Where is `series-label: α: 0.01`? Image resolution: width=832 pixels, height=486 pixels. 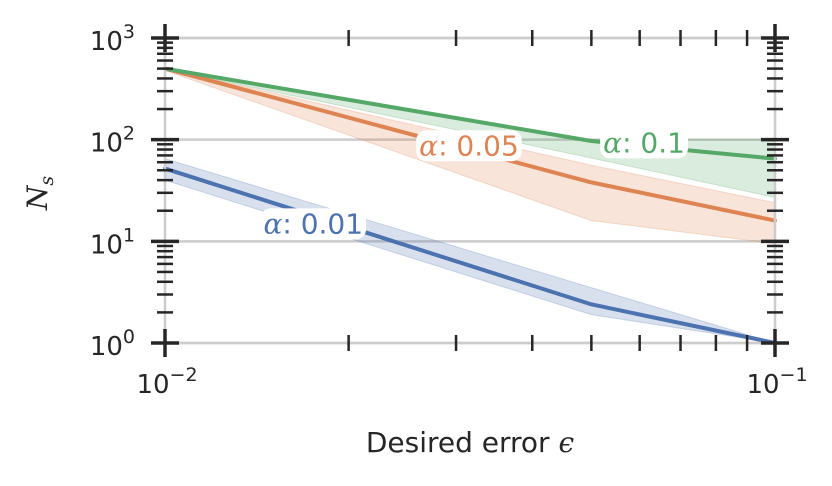 series-label: α: 0.01 is located at coordinates (313, 223).